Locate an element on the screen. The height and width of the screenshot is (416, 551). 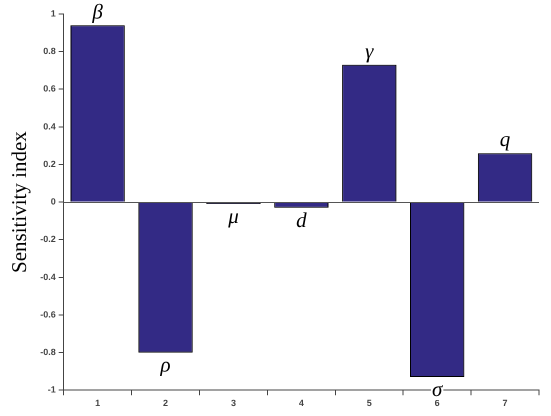
annotation: μ is located at coordinates (233, 216).